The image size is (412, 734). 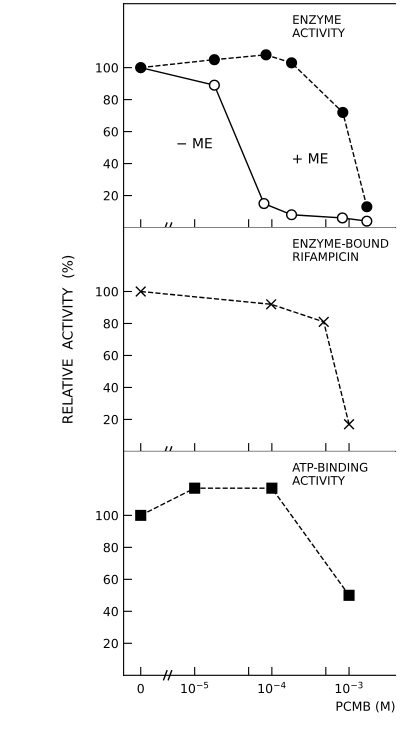 I want to click on x-tick-label: 0, so click(x=141, y=689).